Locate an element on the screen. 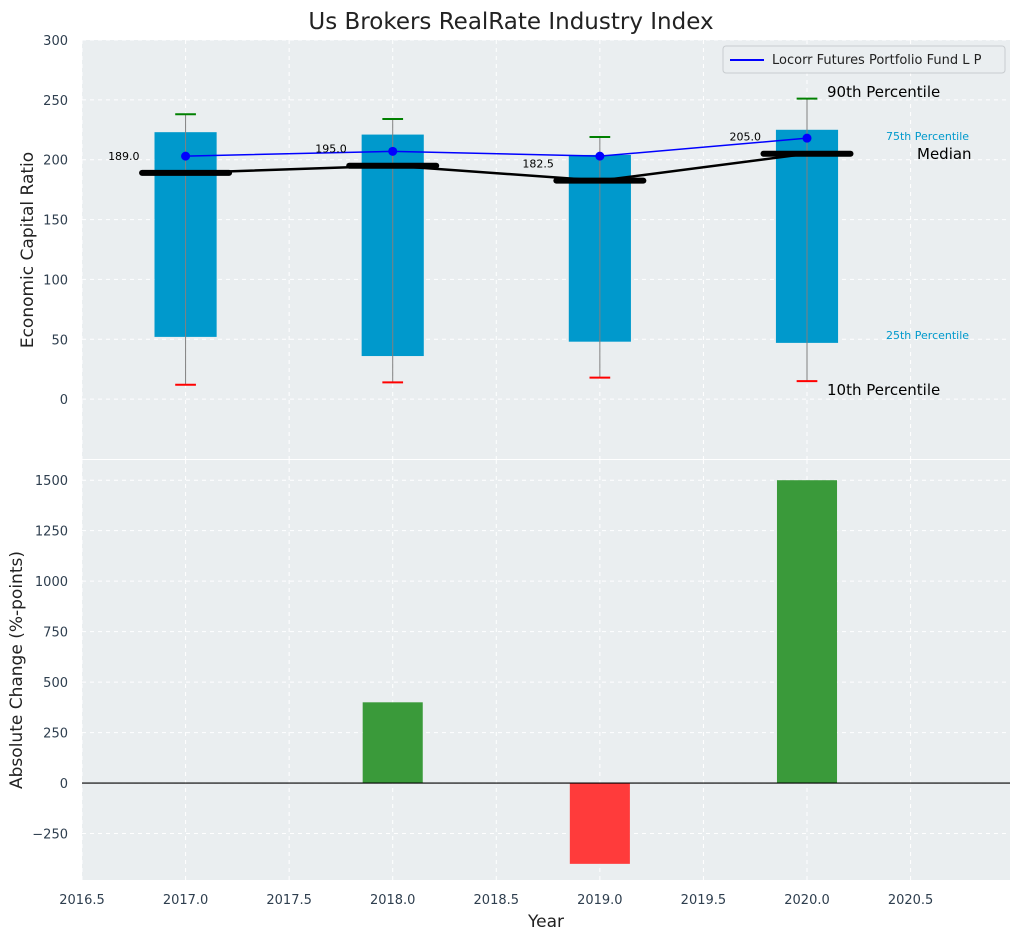 The width and height of the screenshot is (1021, 940). legend-box is located at coordinates (864, 59).